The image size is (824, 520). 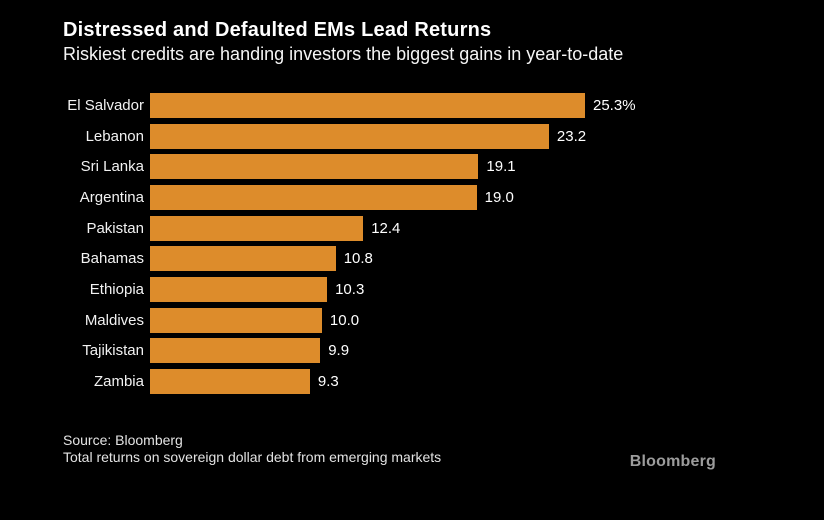 What do you see at coordinates (350, 289) in the screenshot?
I see `value-label: 10.3` at bounding box center [350, 289].